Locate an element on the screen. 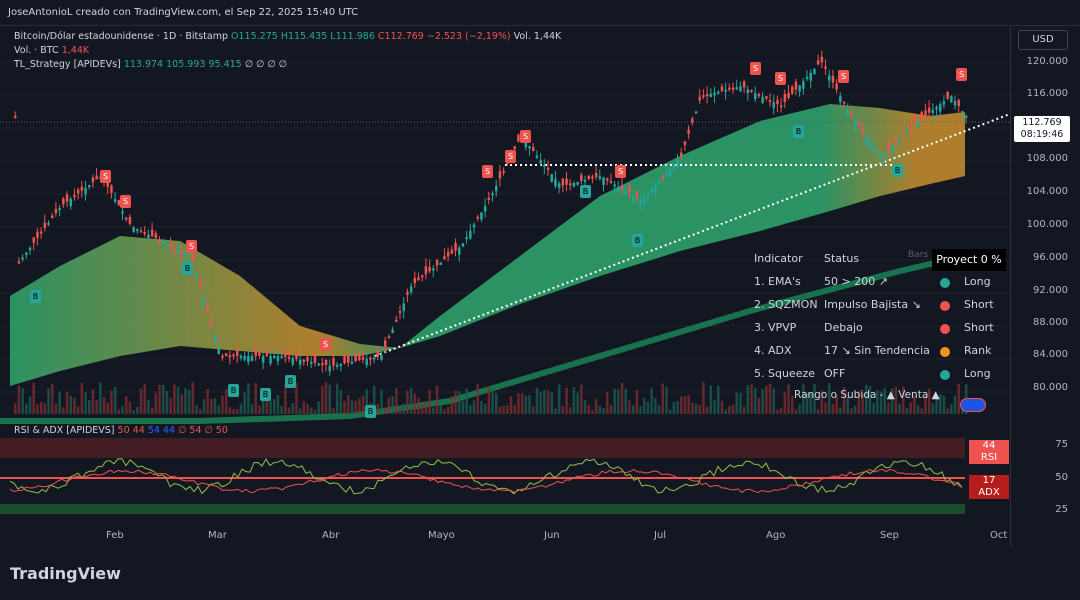 This screenshot has width=1080, height=600. strategy-label: TL_Strategy [APIDEVs] is located at coordinates (67, 64).